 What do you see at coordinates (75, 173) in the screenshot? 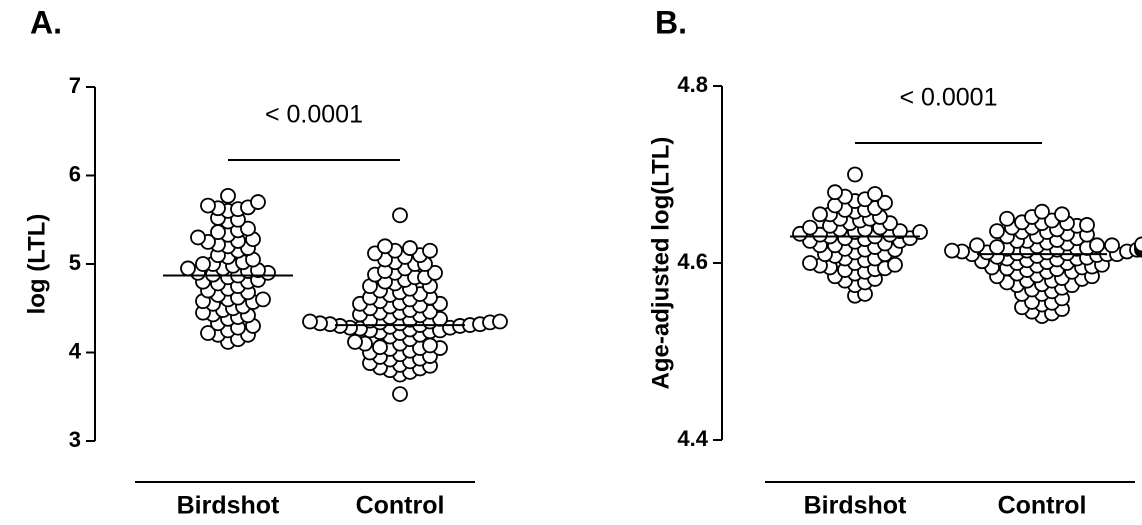
I see `y-tick-label: 6` at bounding box center [75, 173].